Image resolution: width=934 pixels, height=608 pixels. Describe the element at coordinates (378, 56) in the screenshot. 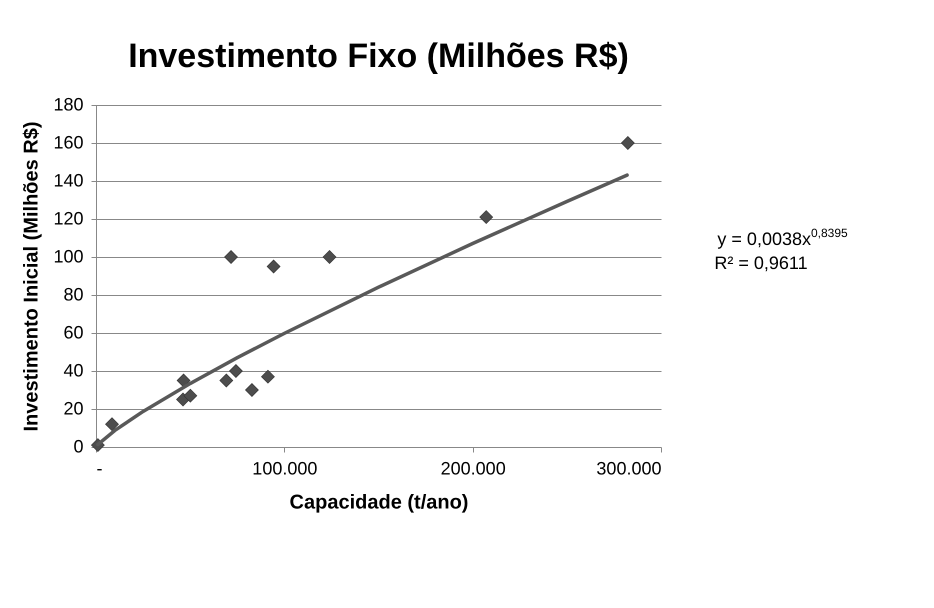

I see `chart-title: Investimento Fixo (Milhões R$)` at that location.